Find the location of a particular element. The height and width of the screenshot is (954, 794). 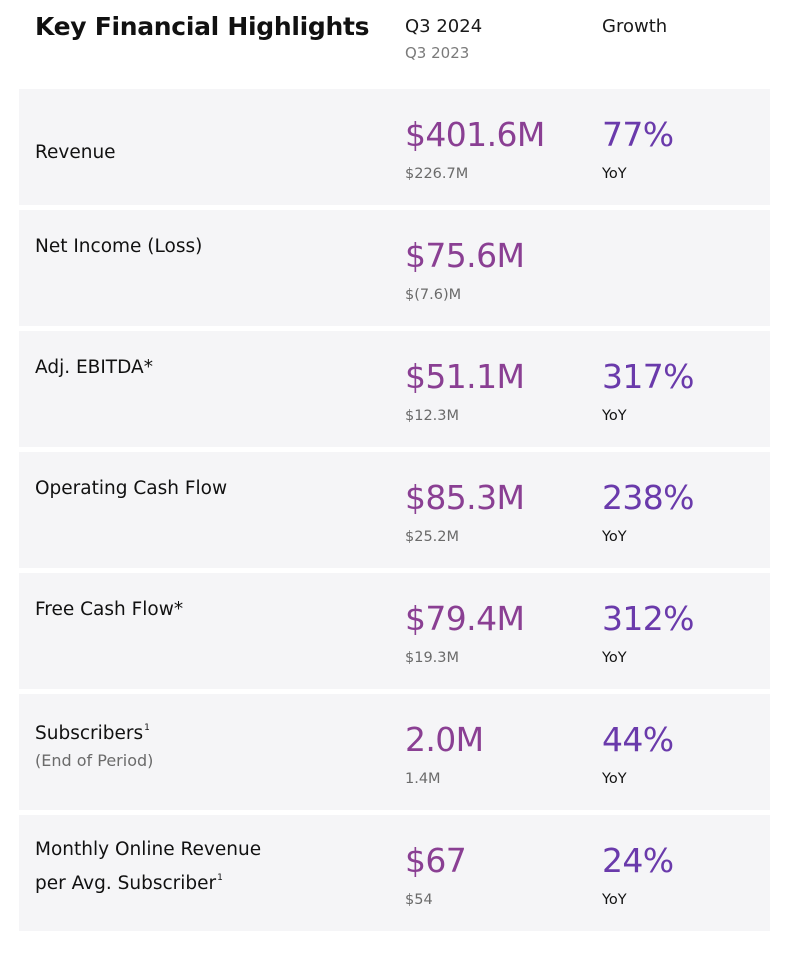

prior-value: $(7.6)M is located at coordinates (433, 295).